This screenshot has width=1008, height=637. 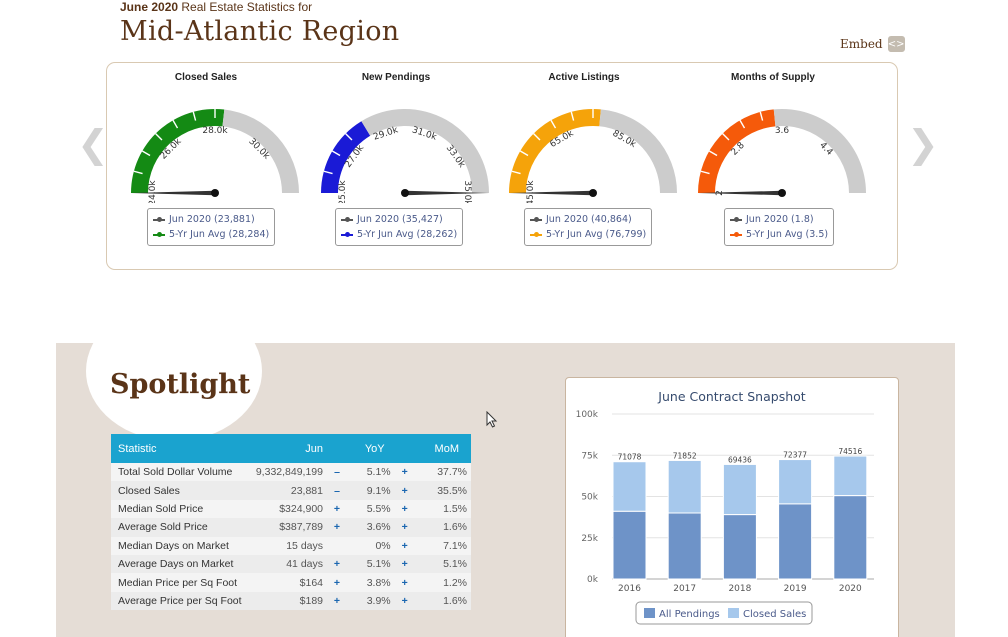 I want to click on stat-mom: 1.2%, so click(x=442, y=582).